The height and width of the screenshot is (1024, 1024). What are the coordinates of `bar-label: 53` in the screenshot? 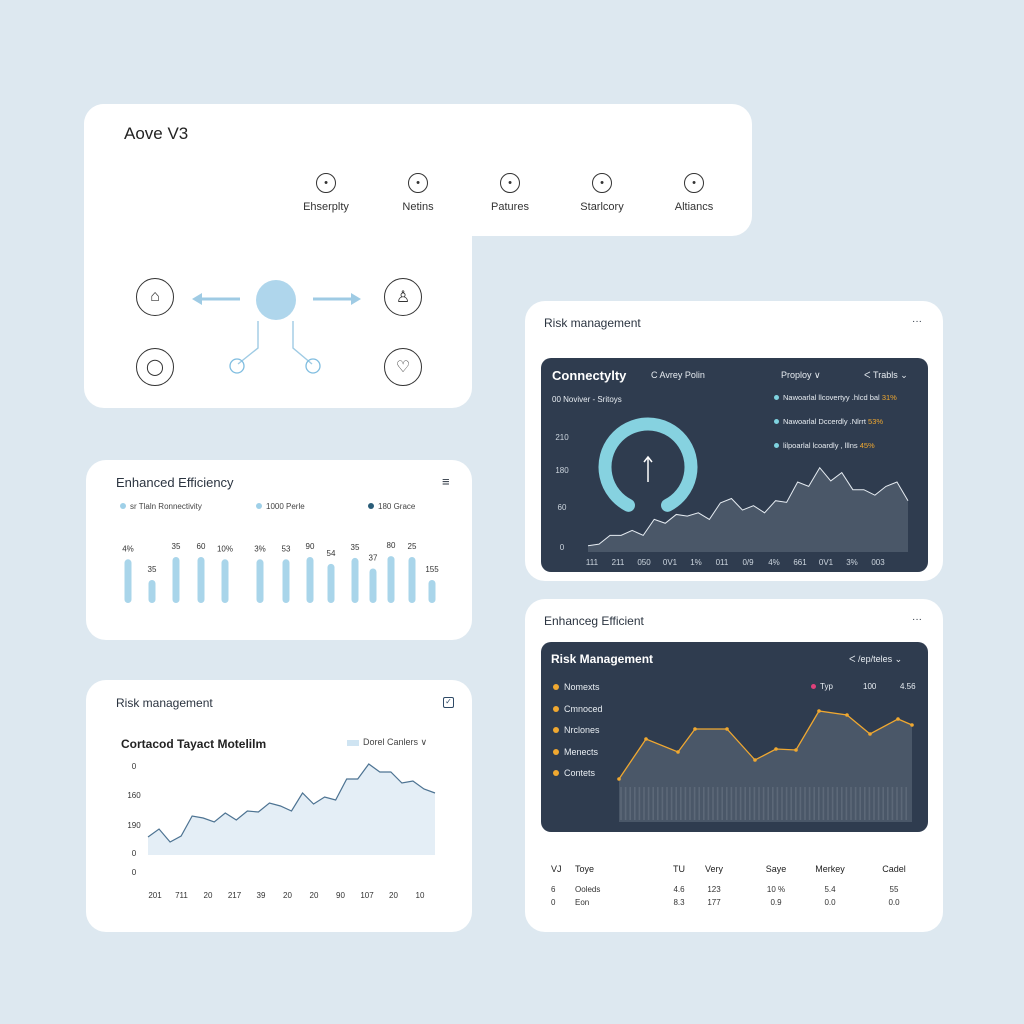 It's located at (286, 548).